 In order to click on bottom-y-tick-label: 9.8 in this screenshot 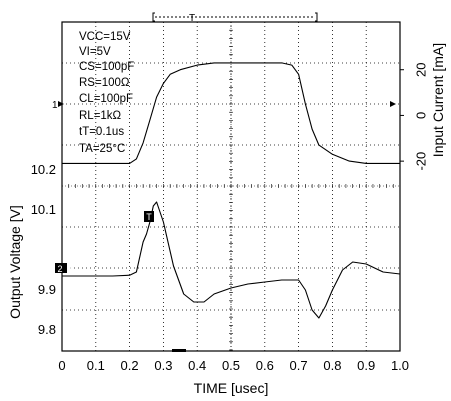, I will do `click(47, 329)`.